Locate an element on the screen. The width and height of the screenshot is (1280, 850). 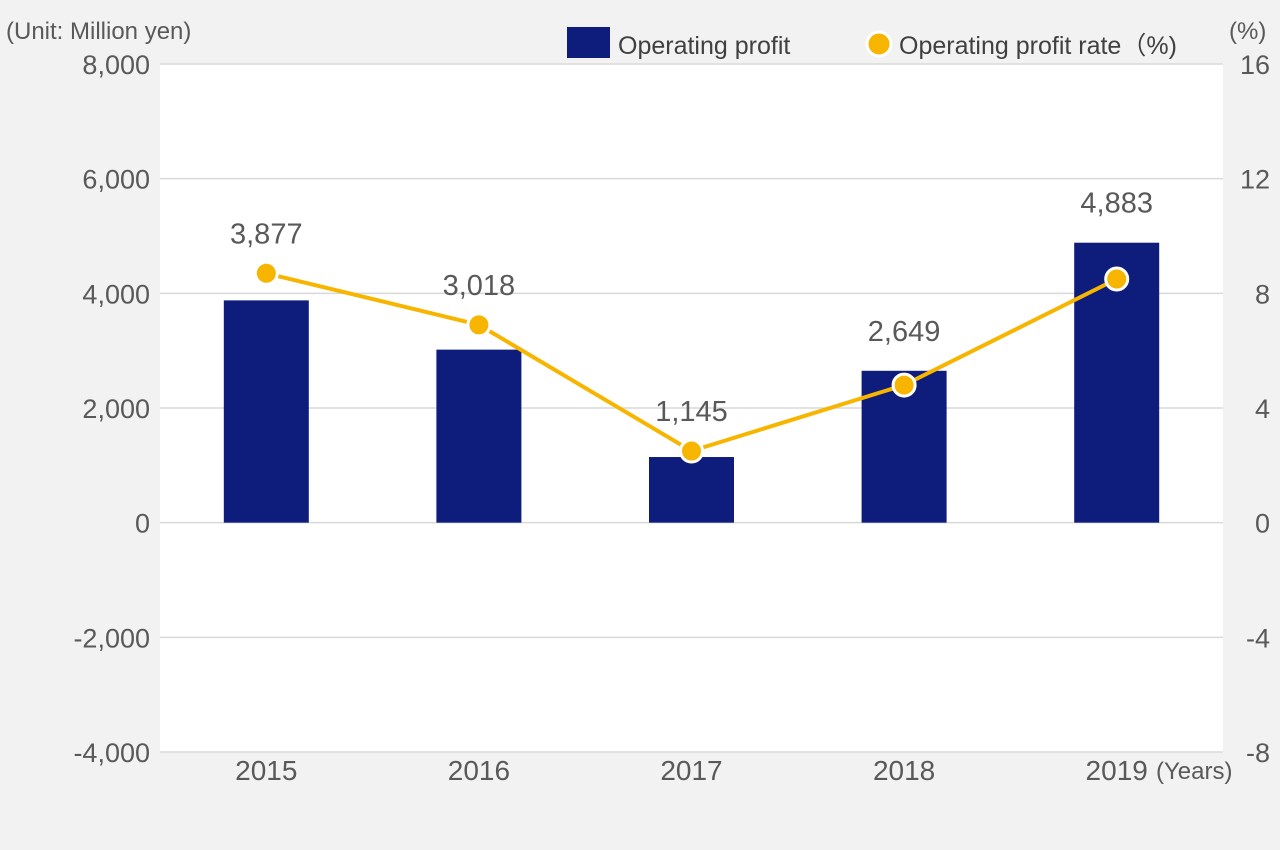
x-tick-label: 2016 is located at coordinates (479, 770).